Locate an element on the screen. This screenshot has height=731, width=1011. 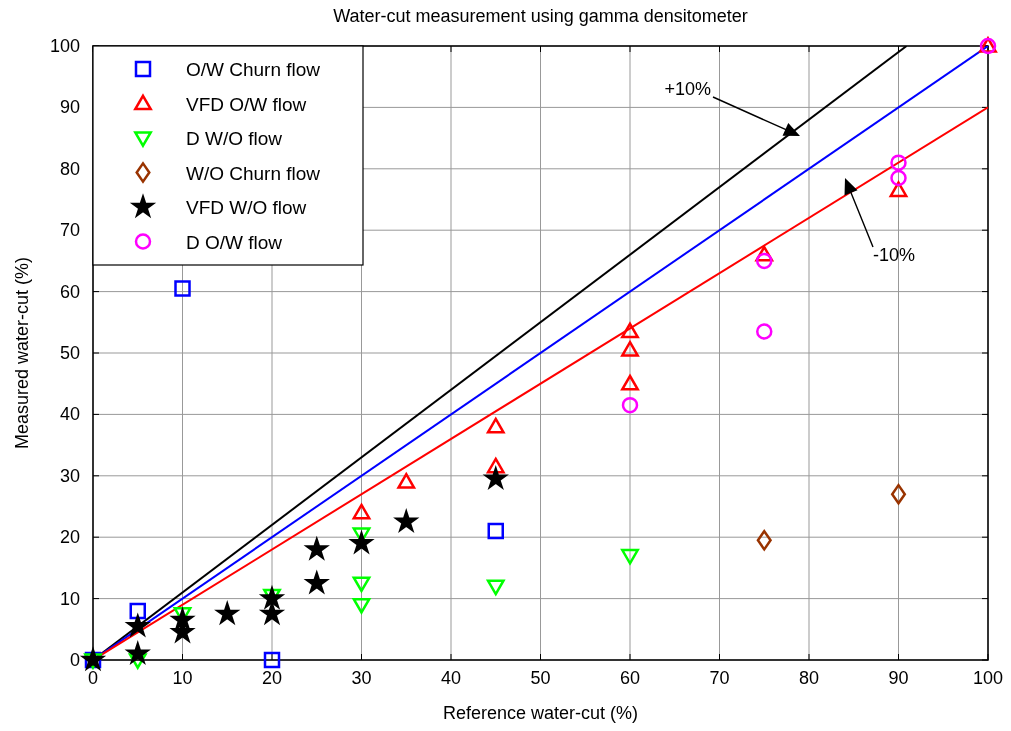
x-axis-title: Reference water-cut (%) is located at coordinates (540, 713).